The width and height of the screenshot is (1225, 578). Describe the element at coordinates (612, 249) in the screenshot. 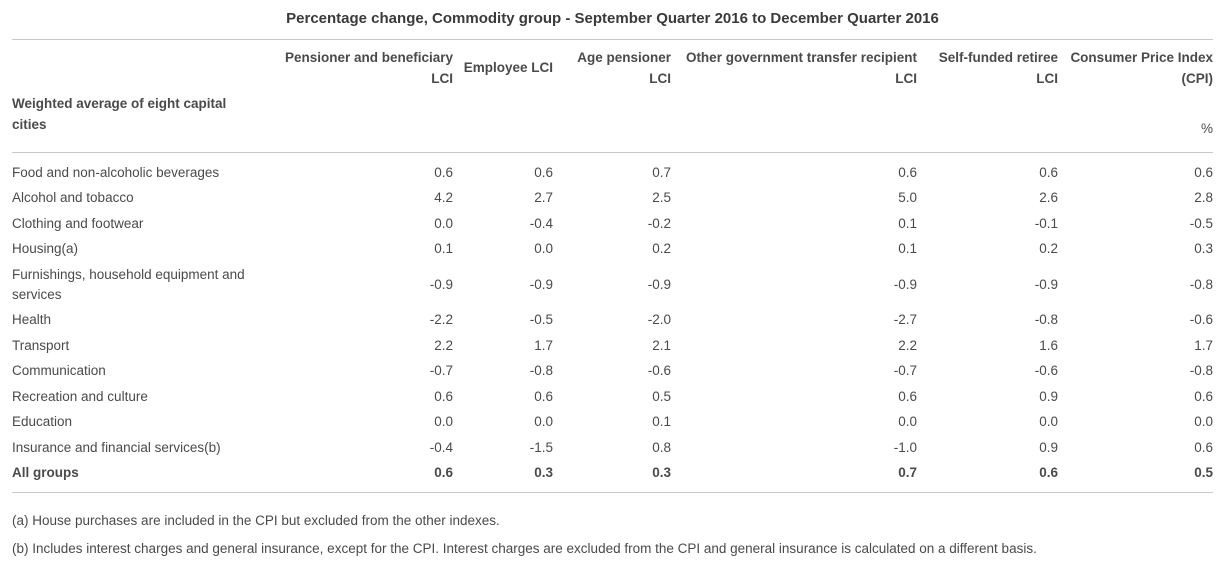

I see `table-row: Housing(a) 0.1 0.0 0.2 0.1 0.2 0.3` at that location.